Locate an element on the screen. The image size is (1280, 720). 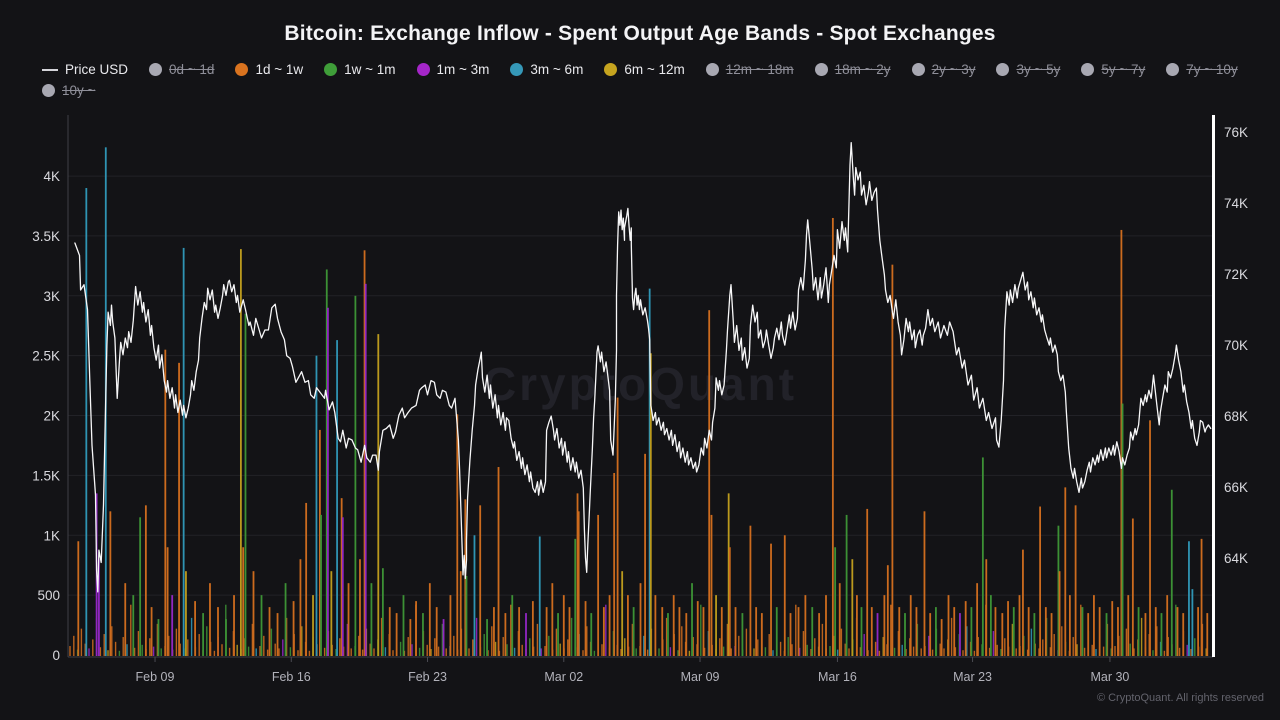
legend-item-label: 1d ~ 1w is located at coordinates (279, 69).